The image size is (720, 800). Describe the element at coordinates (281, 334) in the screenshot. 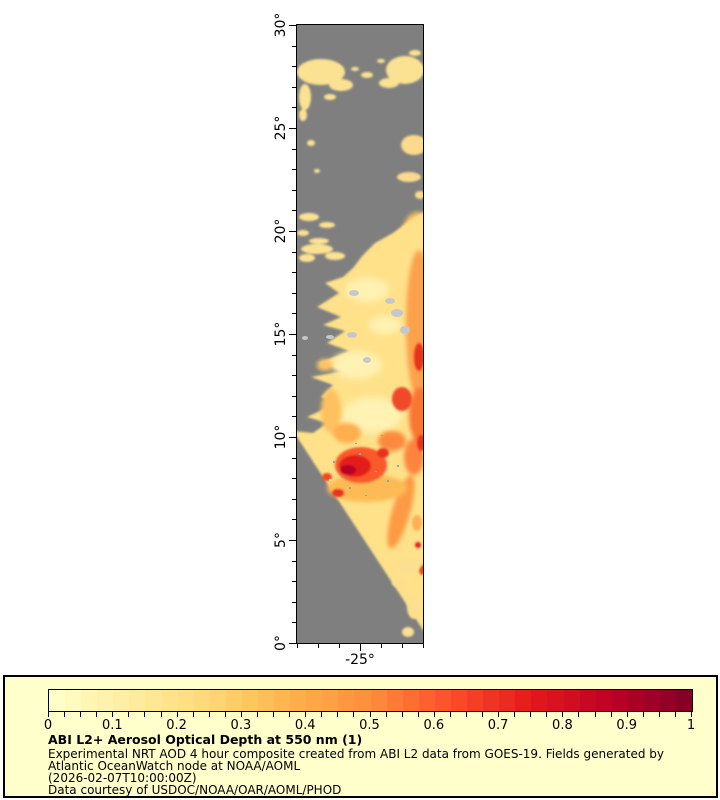

I see `lat-tick-label: 15°` at that location.